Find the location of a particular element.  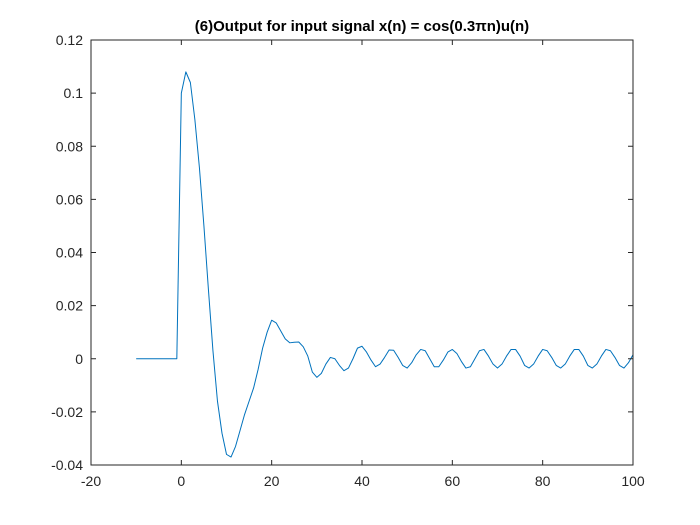

y-tick-label: 0.02 is located at coordinates (69, 306).